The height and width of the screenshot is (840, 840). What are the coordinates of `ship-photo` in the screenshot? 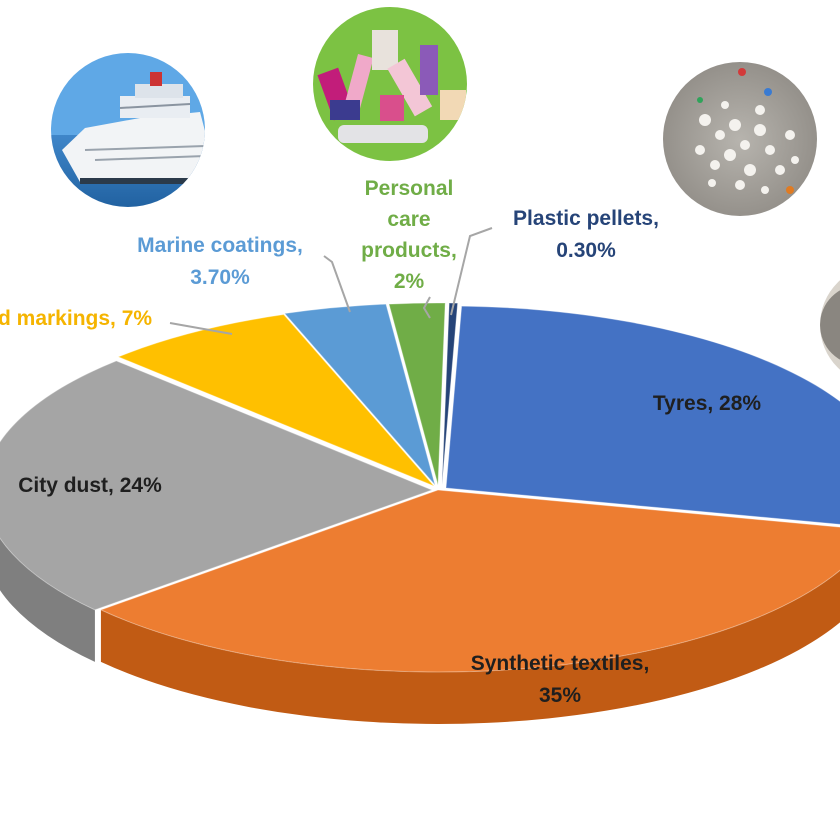 It's located at (128, 130).